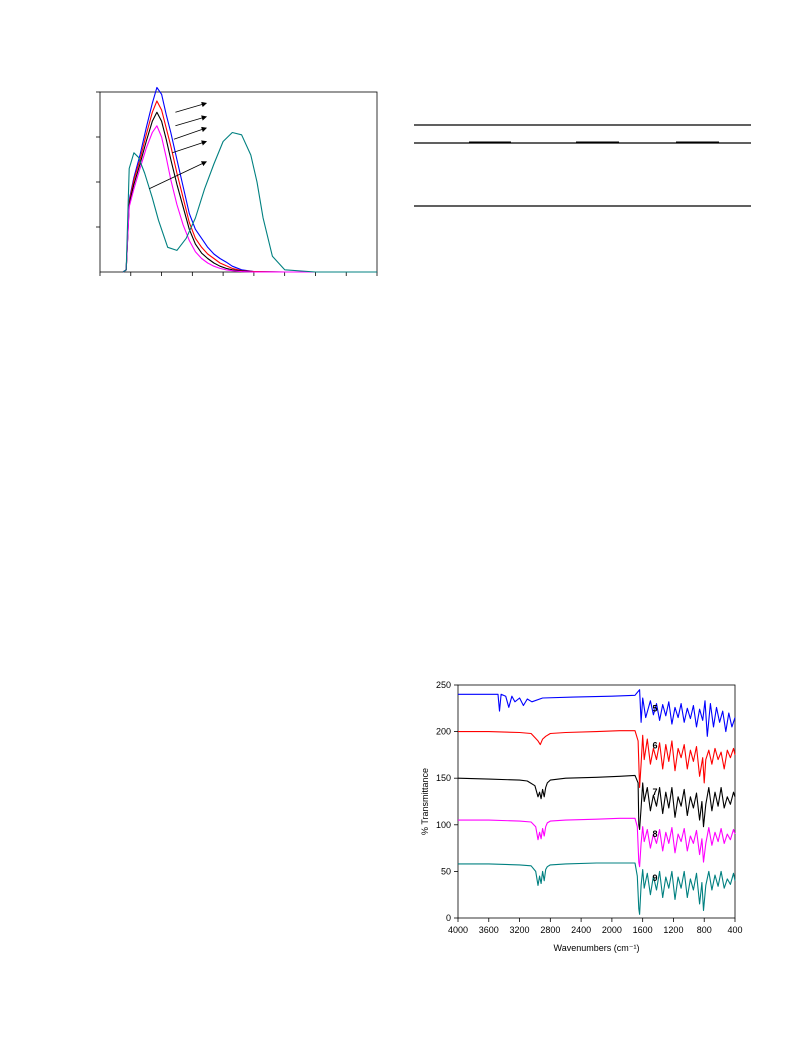  Describe the element at coordinates (654, 878) in the screenshot. I see `series-label: 9` at that location.